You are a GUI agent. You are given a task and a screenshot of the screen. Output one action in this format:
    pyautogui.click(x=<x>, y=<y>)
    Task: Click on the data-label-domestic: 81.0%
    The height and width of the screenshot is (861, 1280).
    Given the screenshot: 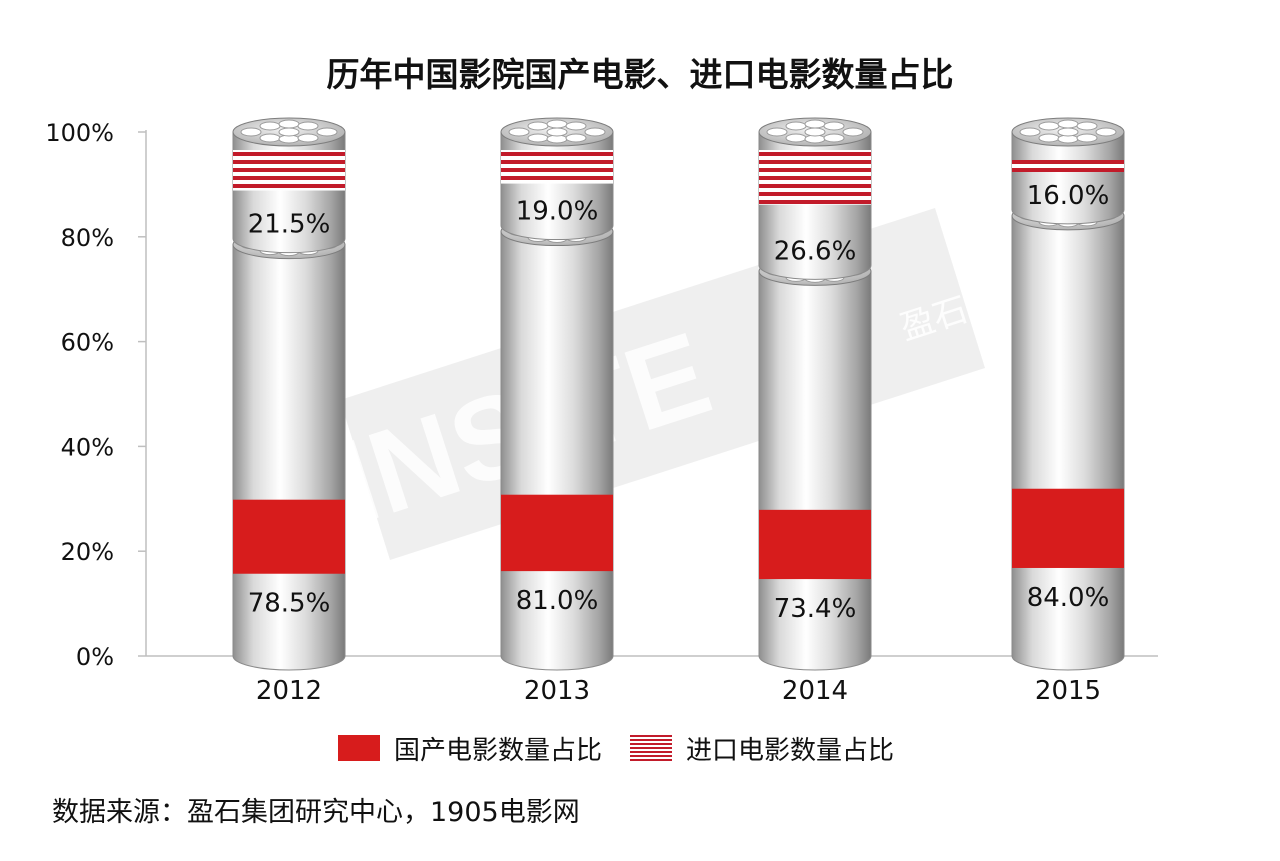 What is the action you would take?
    pyautogui.click(x=557, y=601)
    